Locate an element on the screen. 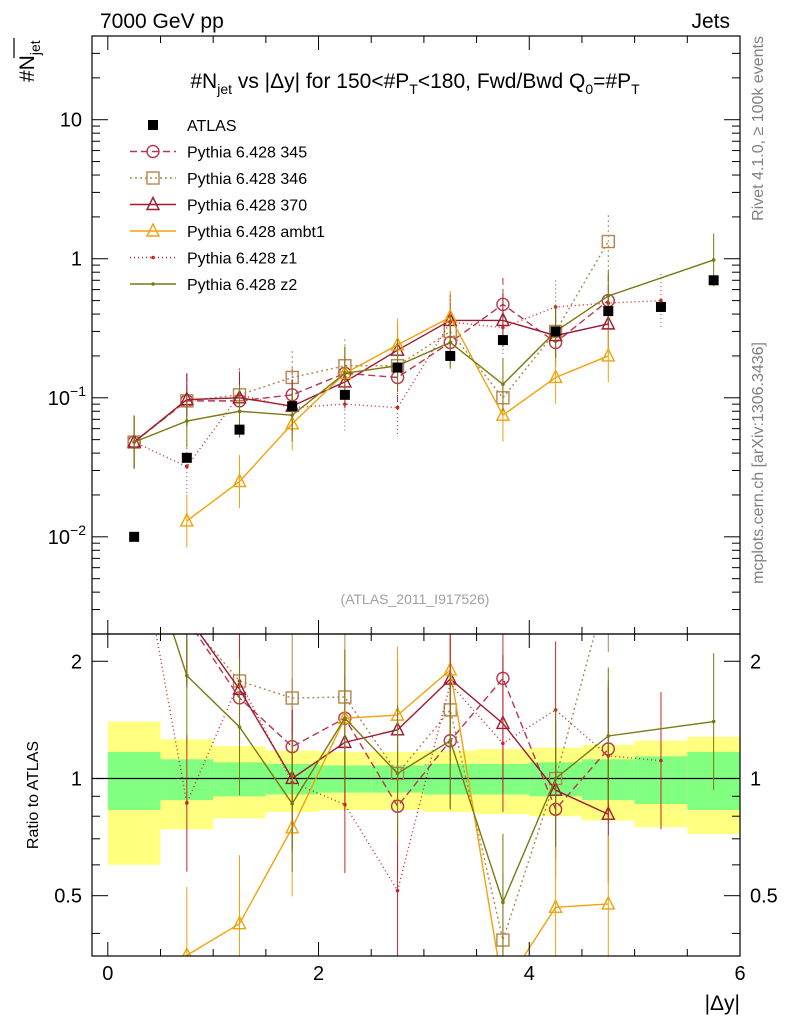 This screenshot has height=1024, width=786. ratio-tick-label-right: 1 is located at coordinates (755, 779).